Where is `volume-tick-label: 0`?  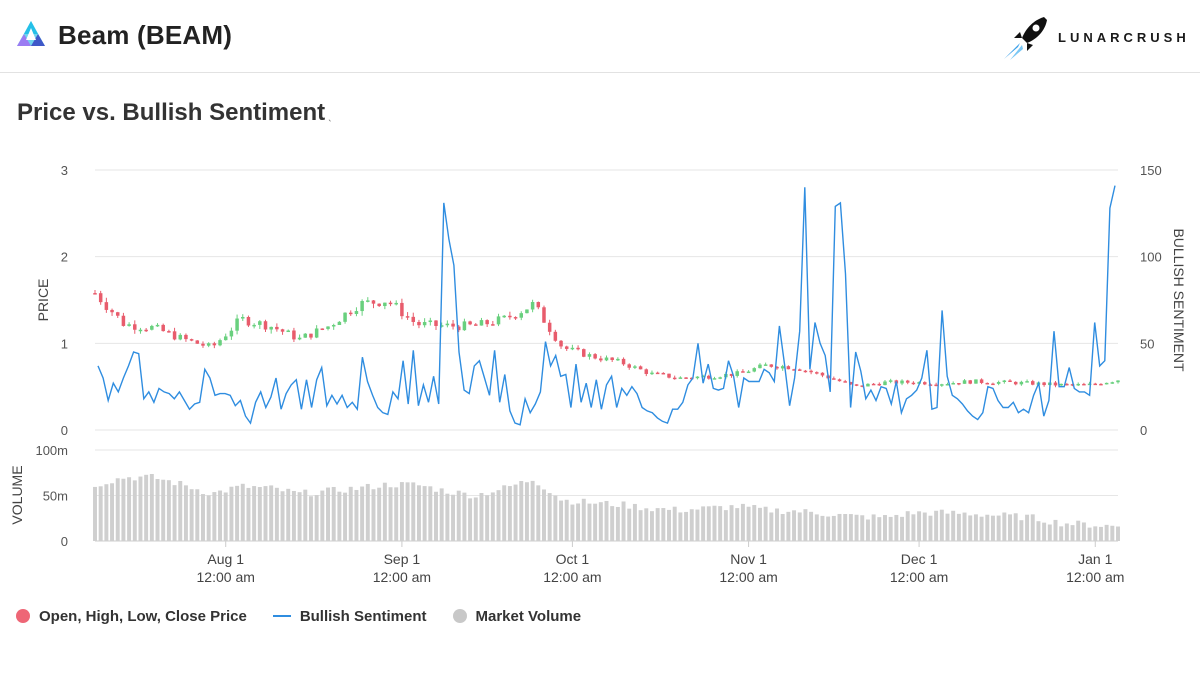
volume-tick-label: 0 is located at coordinates (64, 541).